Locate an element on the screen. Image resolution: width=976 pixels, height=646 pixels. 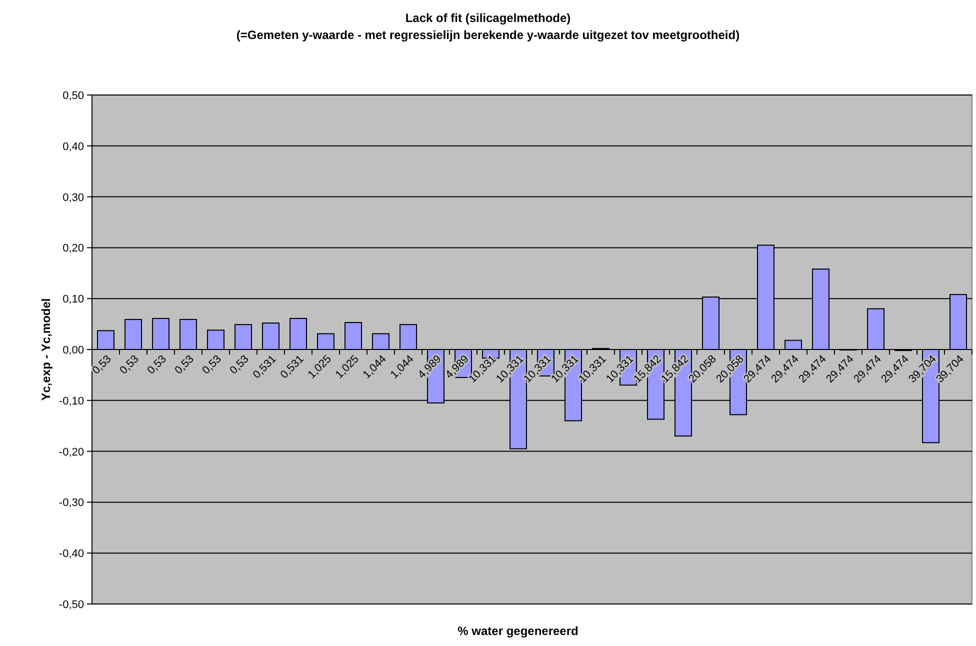
y-tick-label: 0,50 is located at coordinates (73, 96).